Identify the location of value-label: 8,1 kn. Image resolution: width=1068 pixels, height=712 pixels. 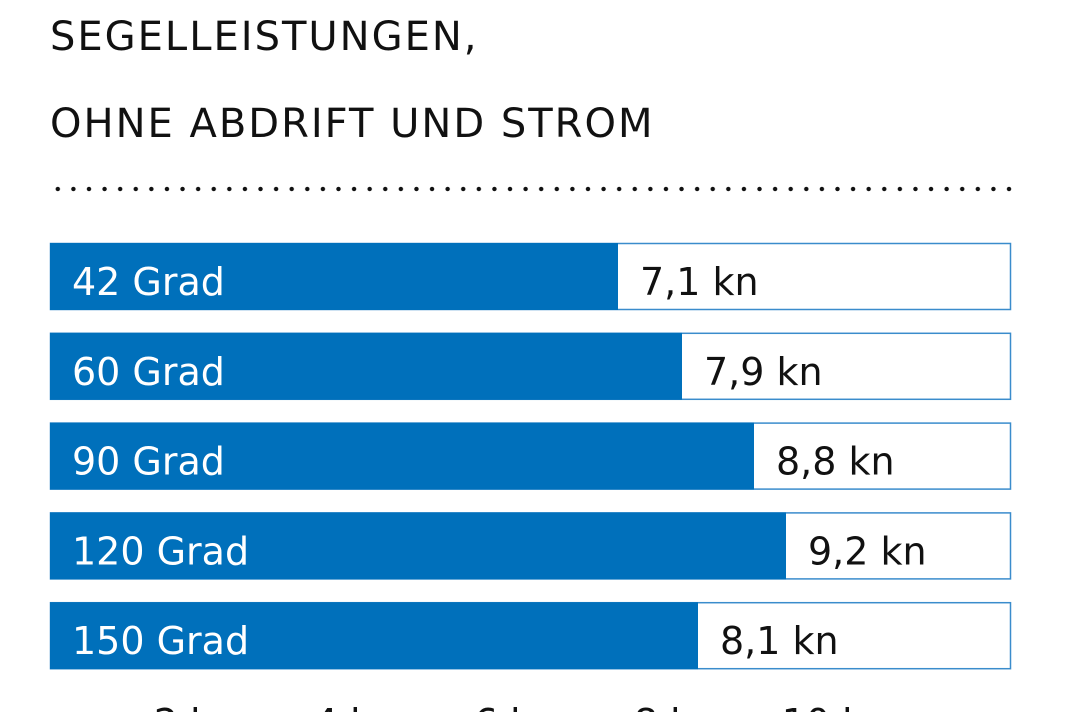
(779, 641).